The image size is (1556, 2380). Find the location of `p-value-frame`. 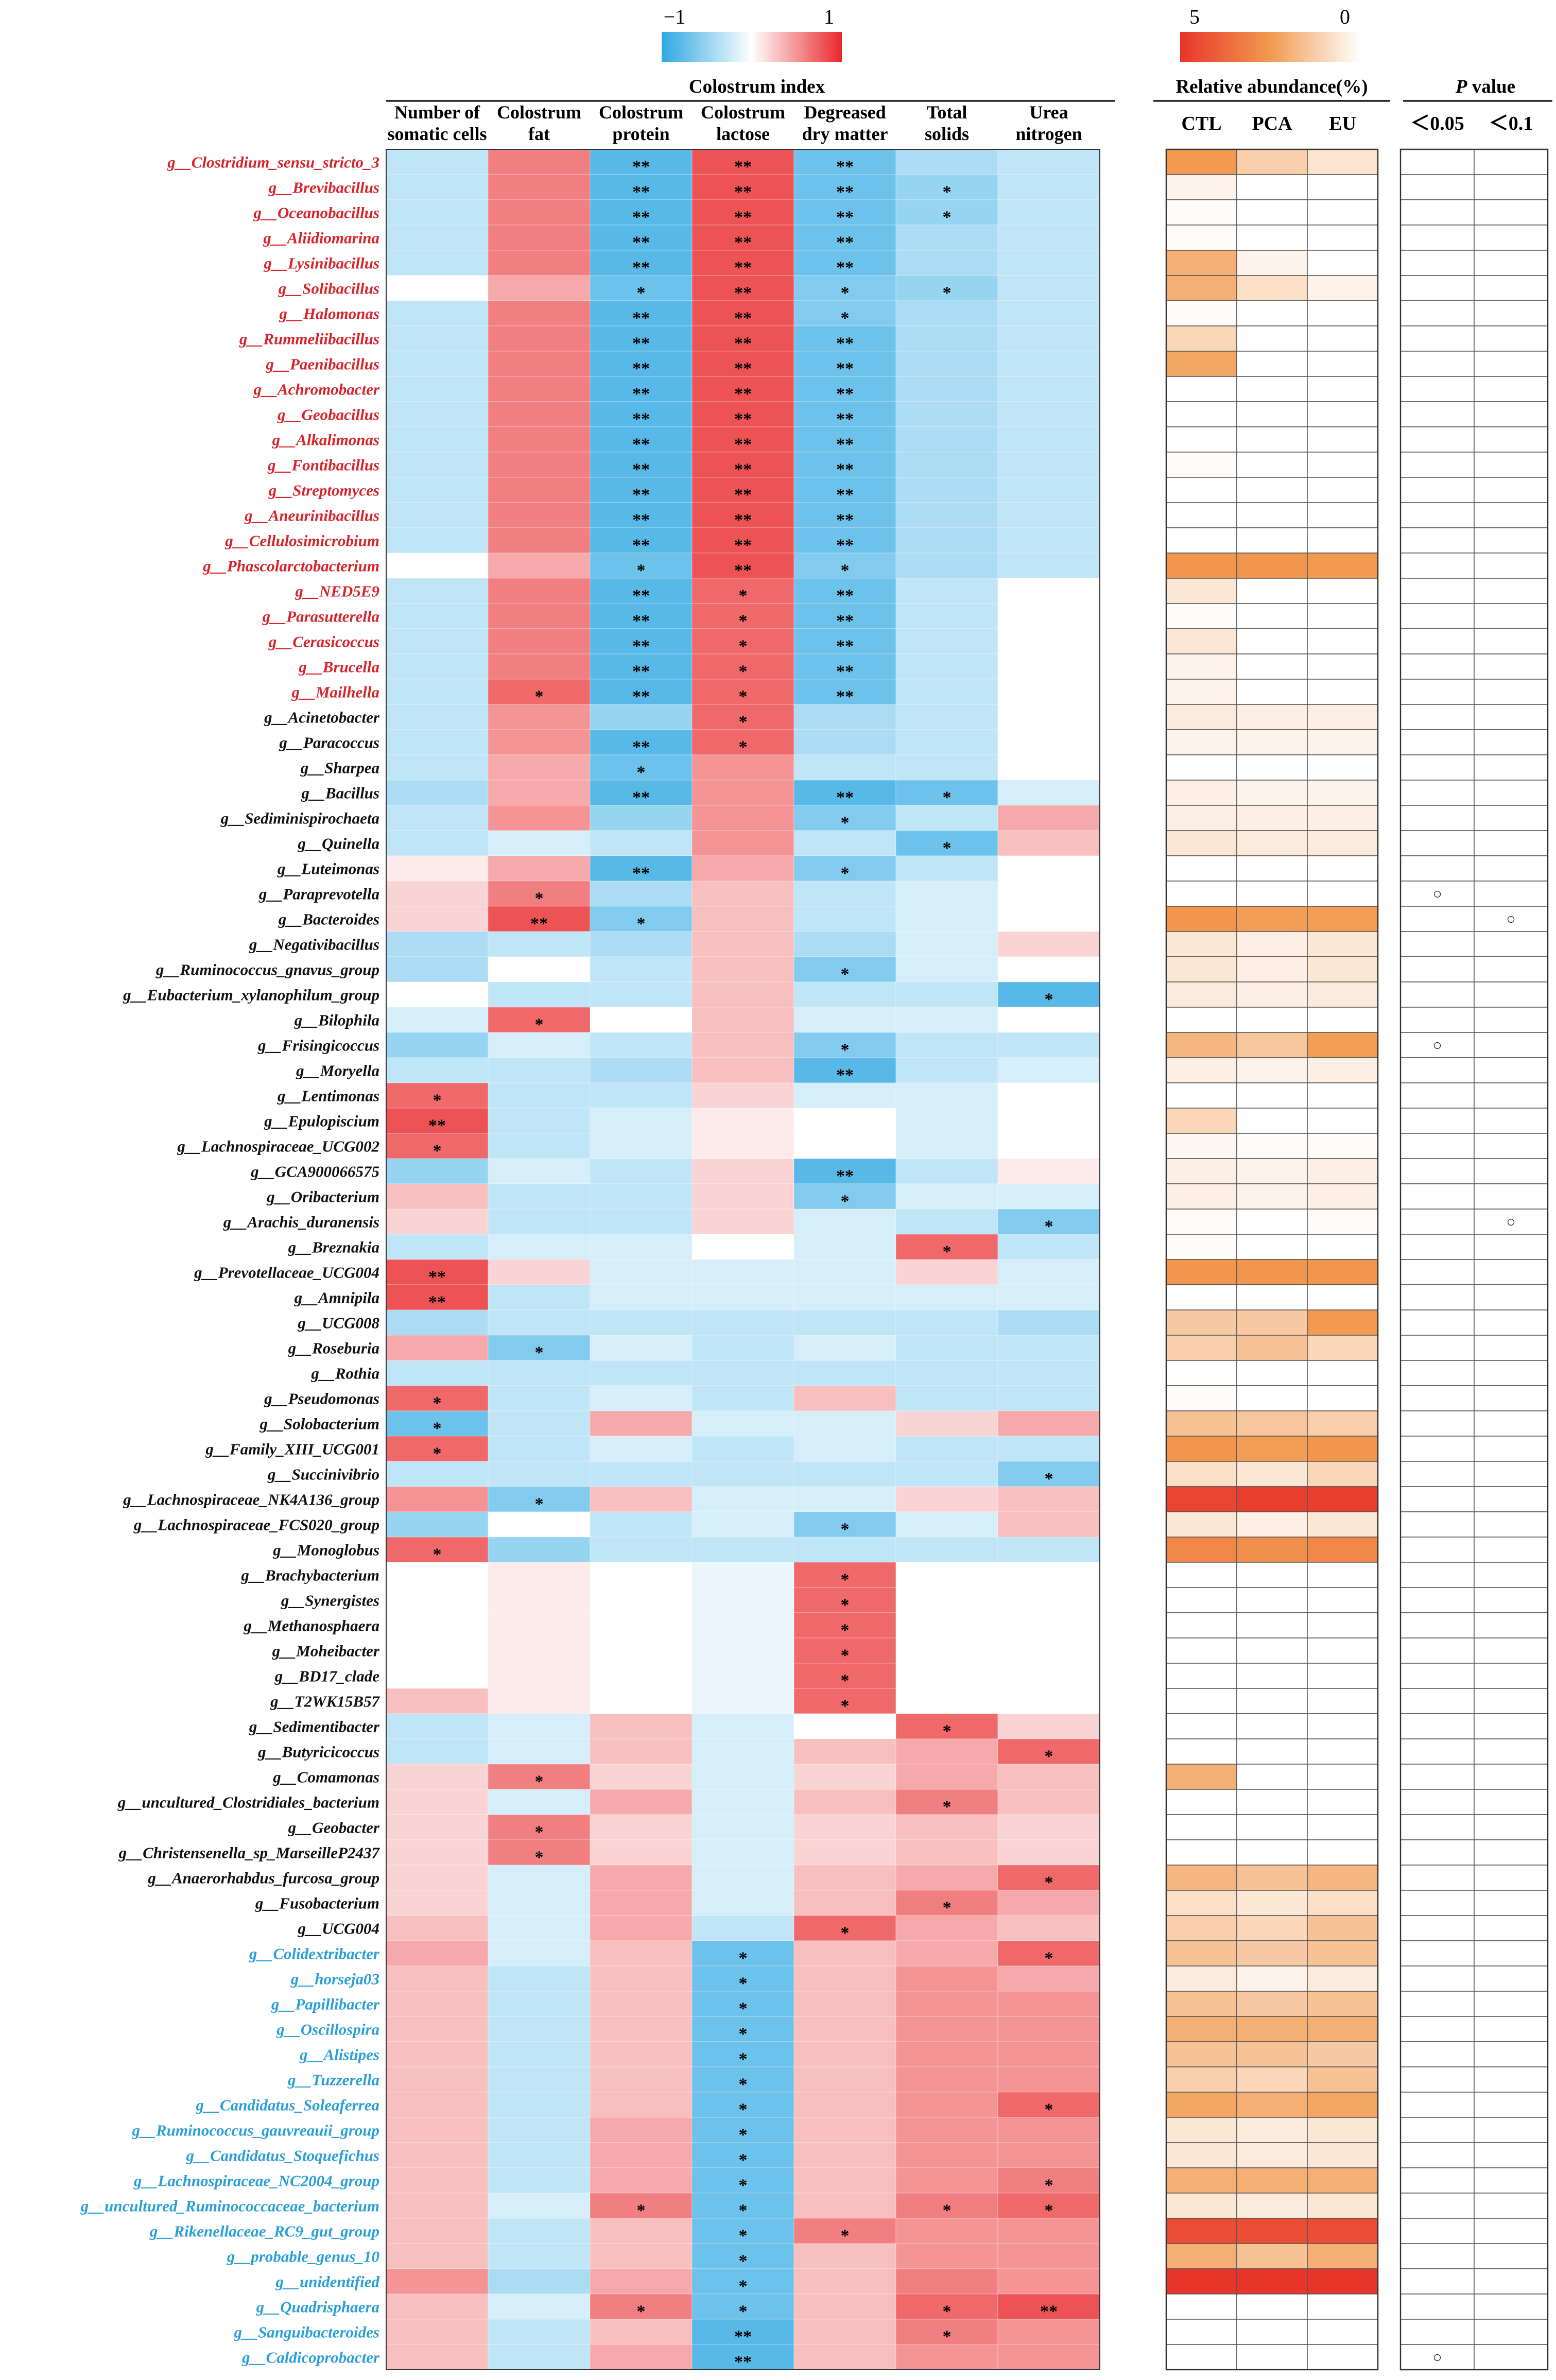

p-value-frame is located at coordinates (1474, 1259).